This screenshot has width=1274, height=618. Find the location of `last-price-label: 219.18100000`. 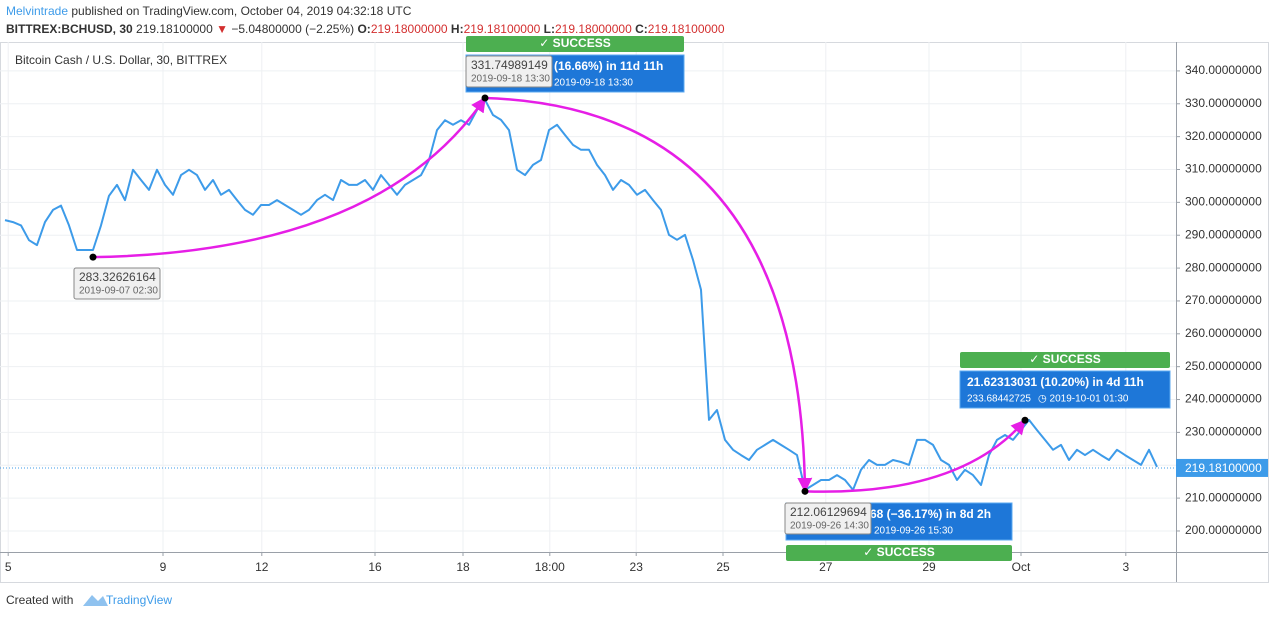

last-price-label: 219.18100000 is located at coordinates (1223, 468).